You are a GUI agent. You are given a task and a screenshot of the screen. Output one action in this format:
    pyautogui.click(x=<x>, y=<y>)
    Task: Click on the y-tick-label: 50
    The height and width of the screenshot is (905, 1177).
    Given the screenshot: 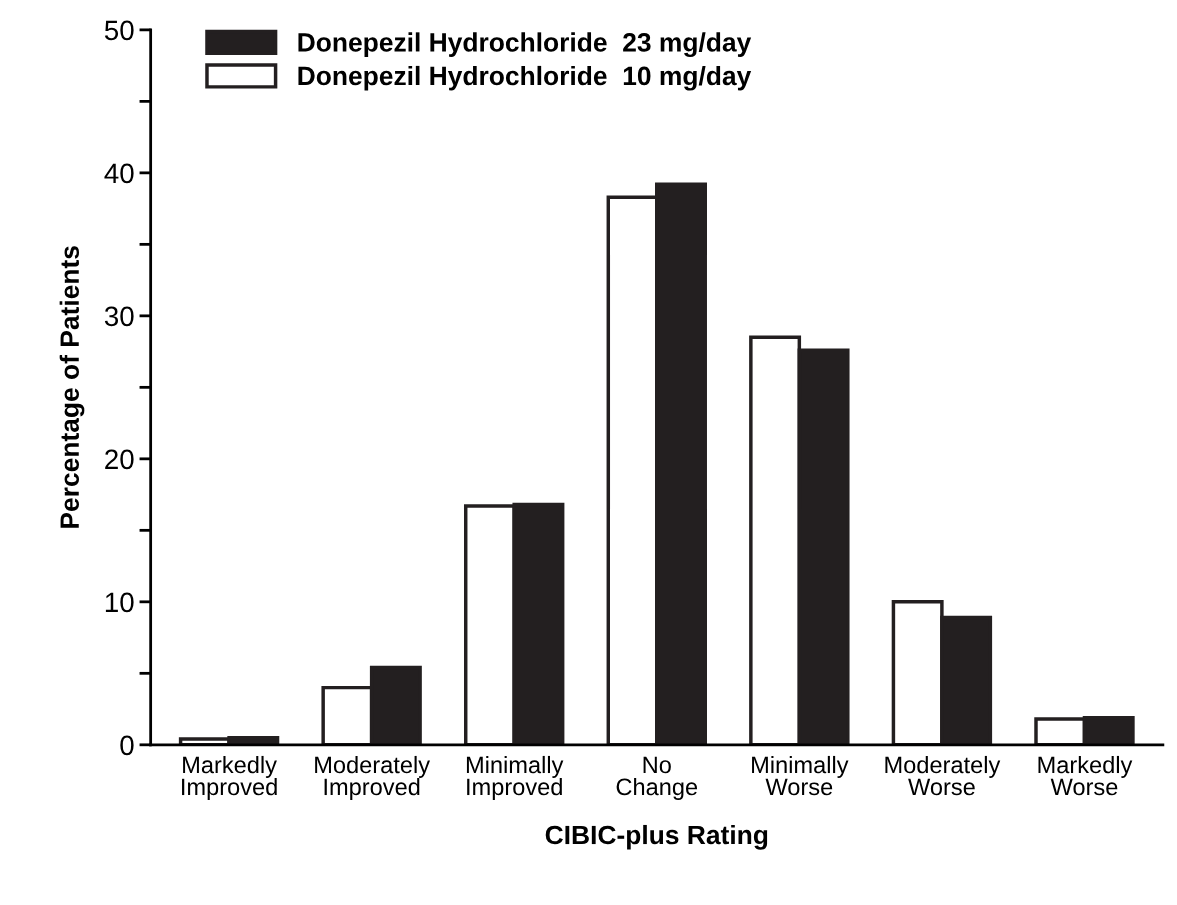 What is the action you would take?
    pyautogui.click(x=119, y=30)
    